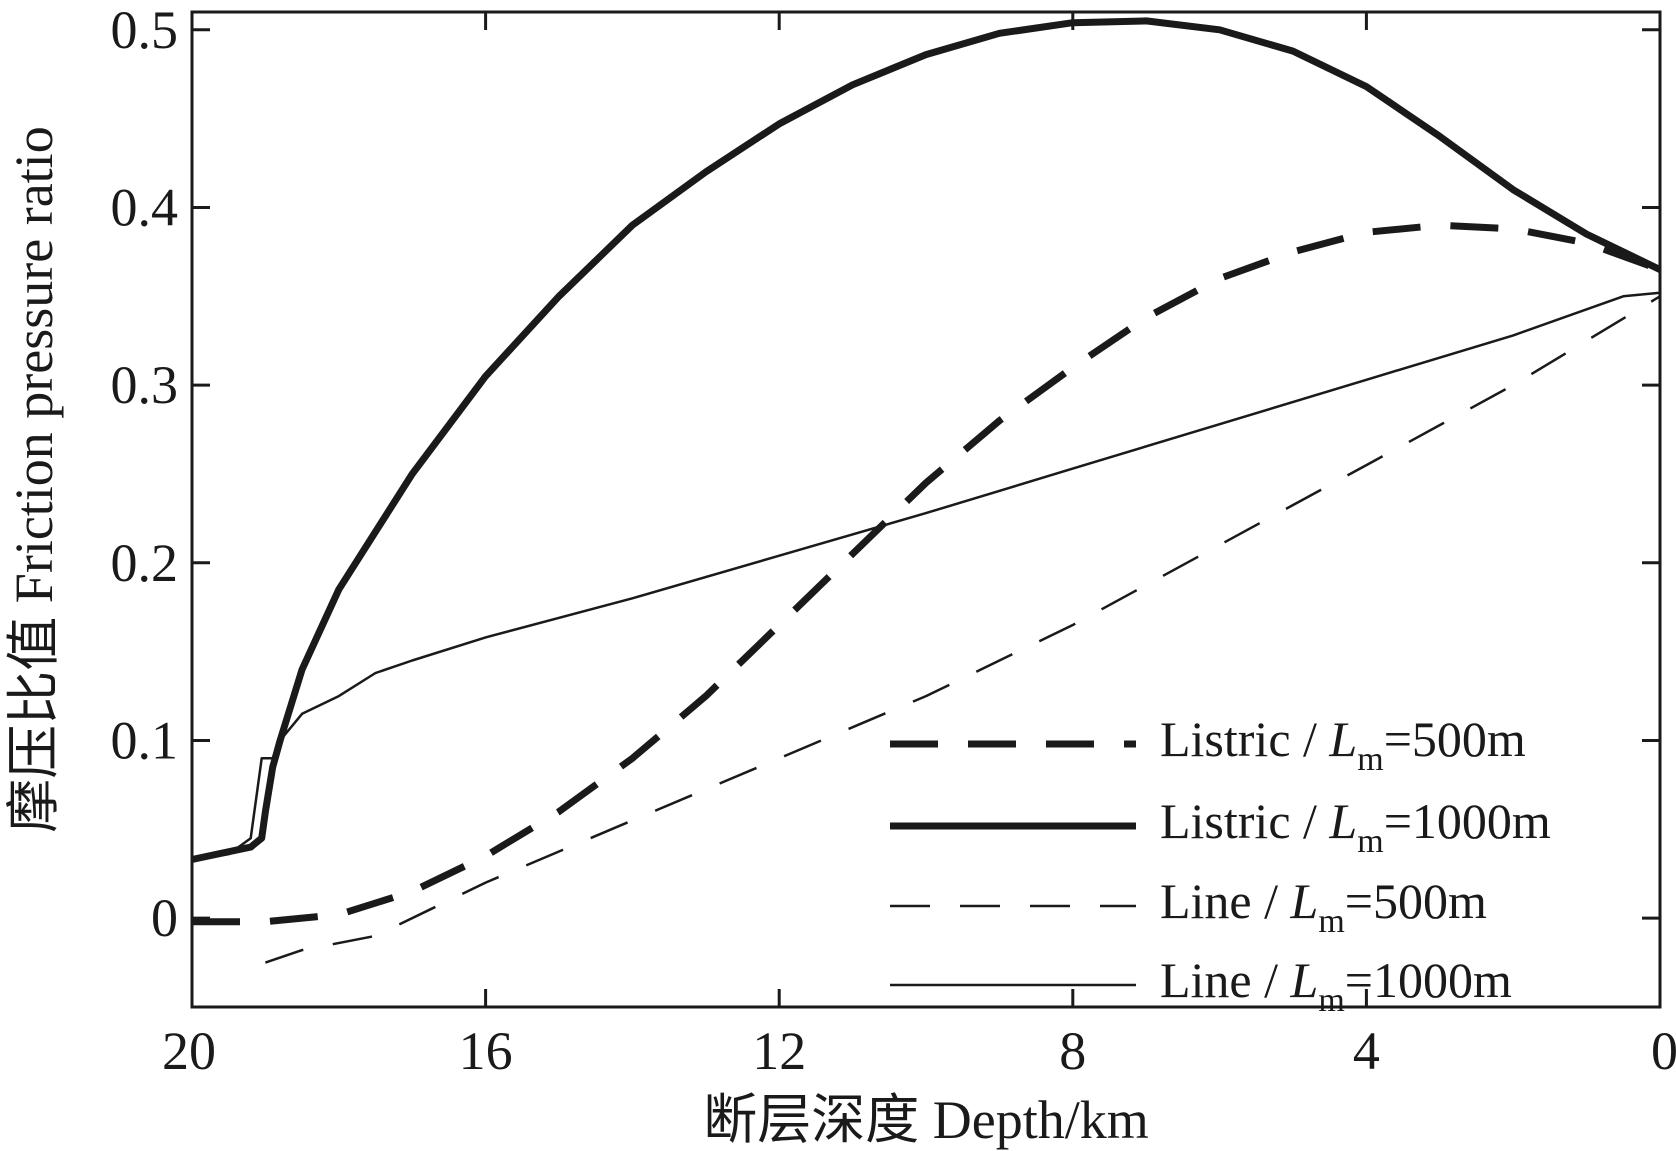 Image resolution: width=1676 pixels, height=1151 pixels. Describe the element at coordinates (145, 740) in the screenshot. I see `y-tick-label: 0.1` at that location.